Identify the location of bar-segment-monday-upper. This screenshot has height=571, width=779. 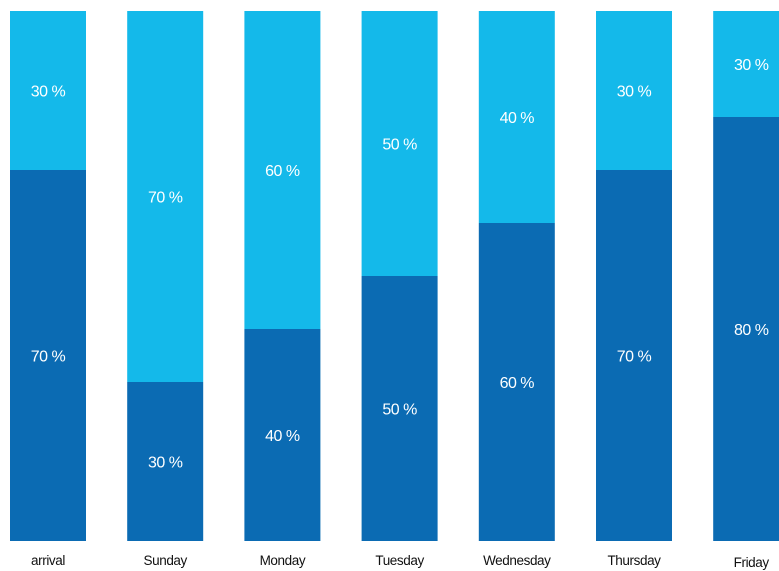
(282, 170).